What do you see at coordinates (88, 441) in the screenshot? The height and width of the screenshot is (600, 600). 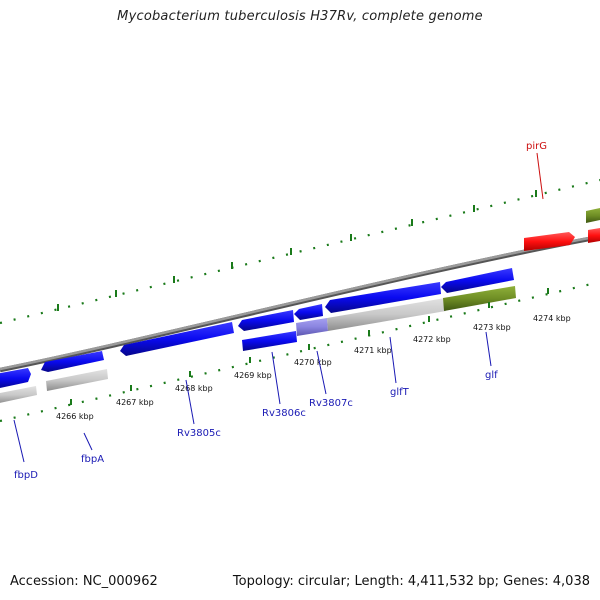 I see `leader-fbpA` at bounding box center [88, 441].